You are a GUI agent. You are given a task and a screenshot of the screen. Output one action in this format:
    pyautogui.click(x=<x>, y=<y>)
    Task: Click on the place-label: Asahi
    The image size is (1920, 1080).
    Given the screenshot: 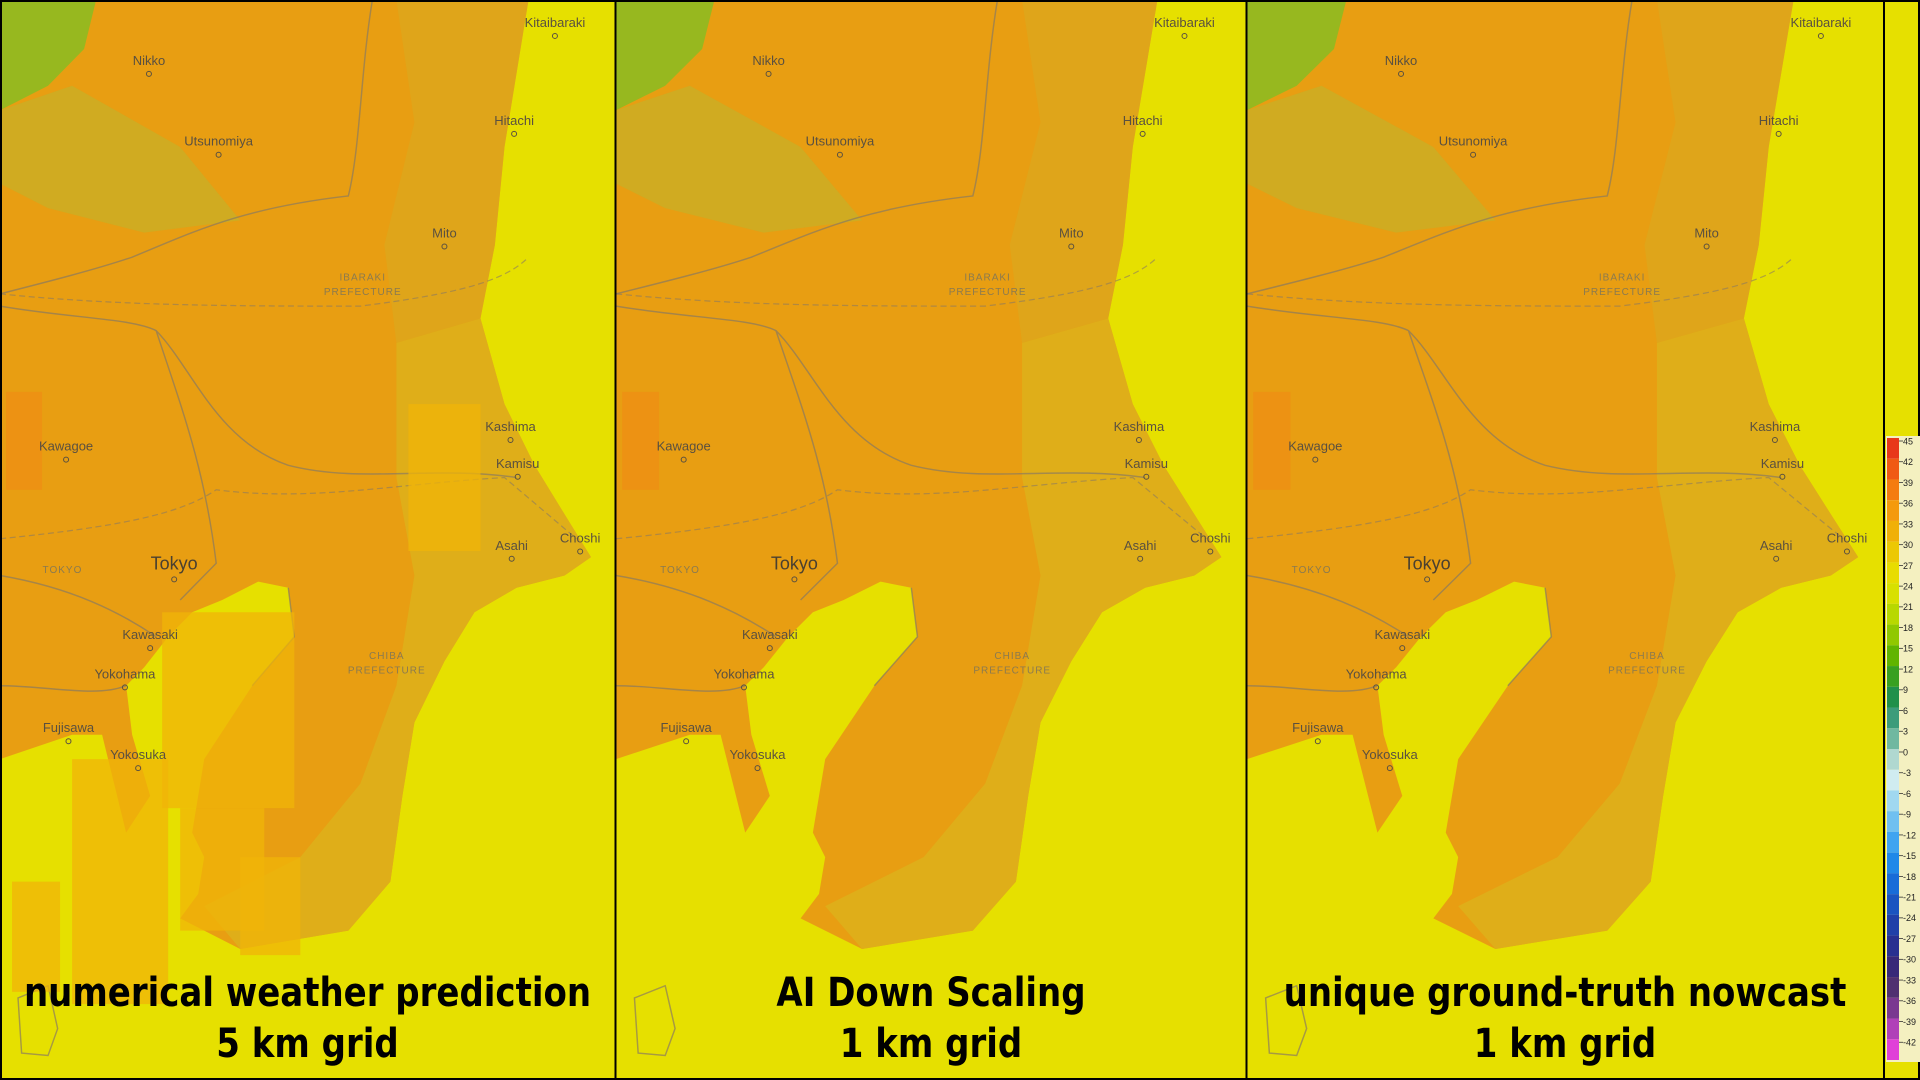 What is the action you would take?
    pyautogui.click(x=511, y=545)
    